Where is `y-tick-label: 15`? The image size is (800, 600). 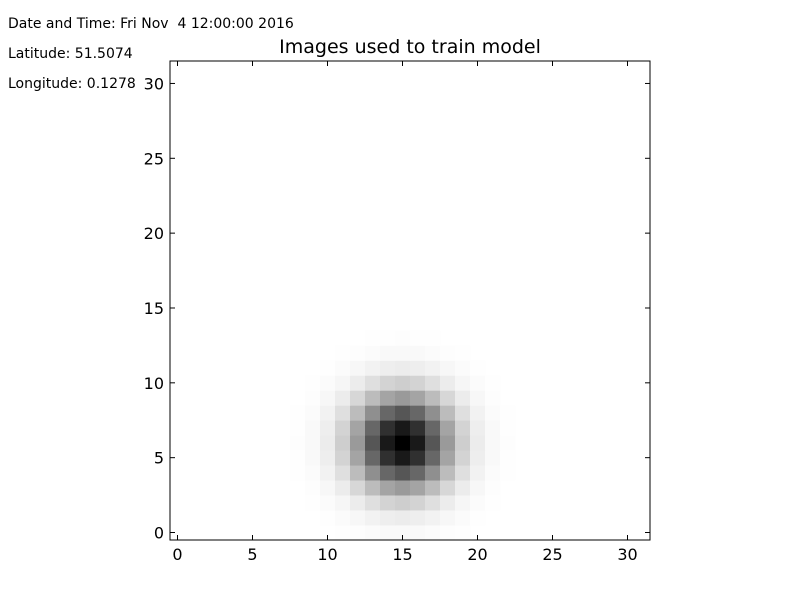 y-tick-label: 15 is located at coordinates (154, 308).